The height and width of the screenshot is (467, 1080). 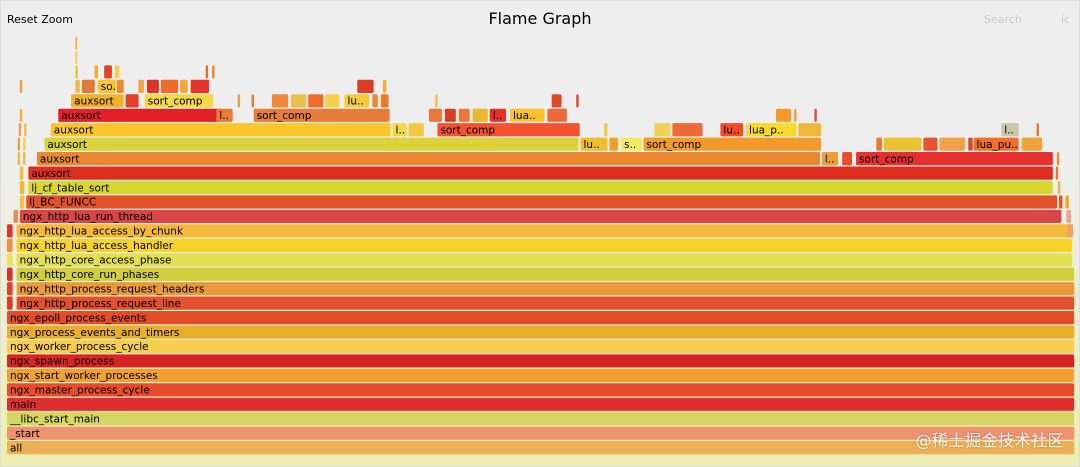 I want to click on frame-13-0: ngx_http_core_access_phase, so click(x=544, y=260).